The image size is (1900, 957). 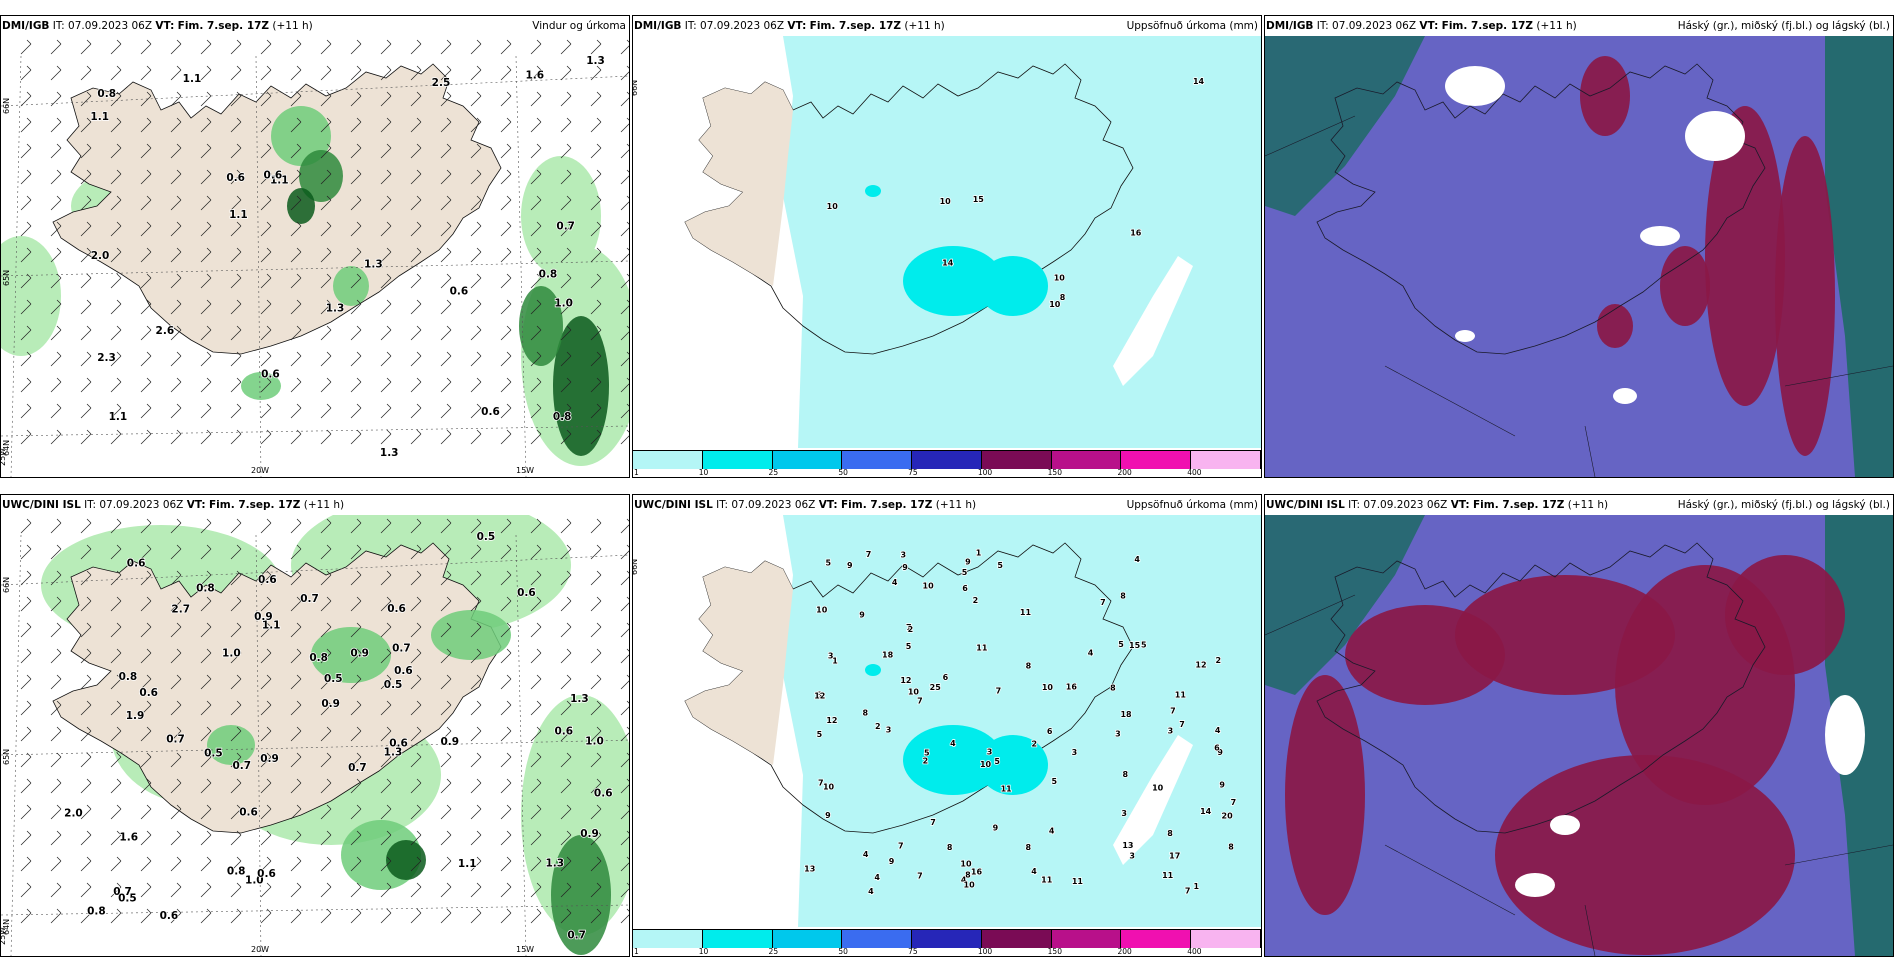 I want to click on accum-value: 3, so click(x=831, y=655).